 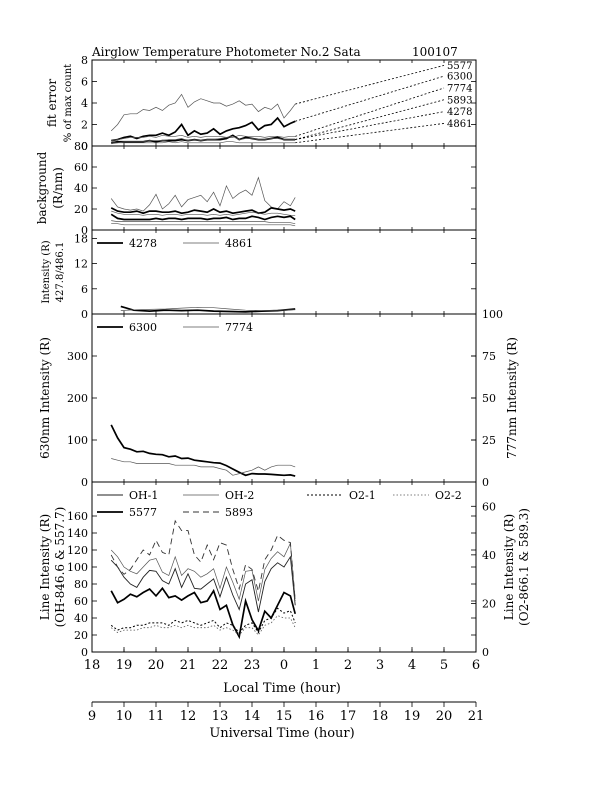 What do you see at coordinates (77, 567) in the screenshot?
I see `y-tick-label: 100` at bounding box center [77, 567].